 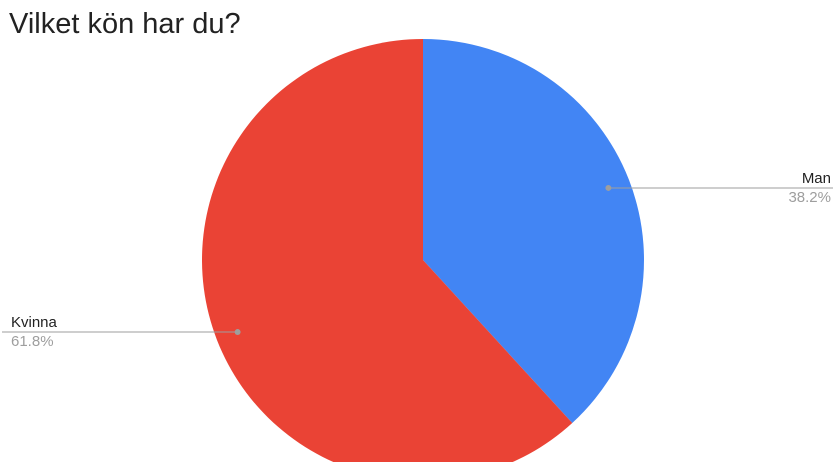 What do you see at coordinates (816, 178) in the screenshot?
I see `slice-label-man: Man` at bounding box center [816, 178].